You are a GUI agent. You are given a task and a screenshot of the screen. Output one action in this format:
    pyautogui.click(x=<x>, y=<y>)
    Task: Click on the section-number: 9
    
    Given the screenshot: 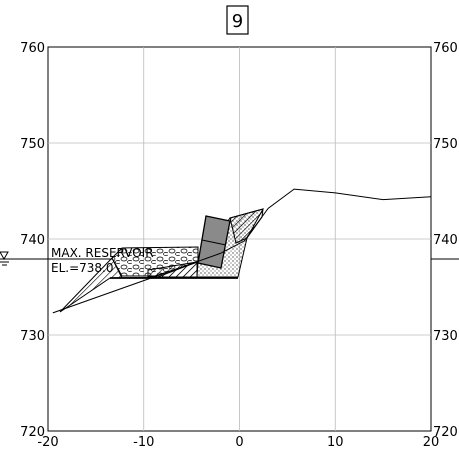 What is the action you would take?
    pyautogui.click(x=237, y=21)
    